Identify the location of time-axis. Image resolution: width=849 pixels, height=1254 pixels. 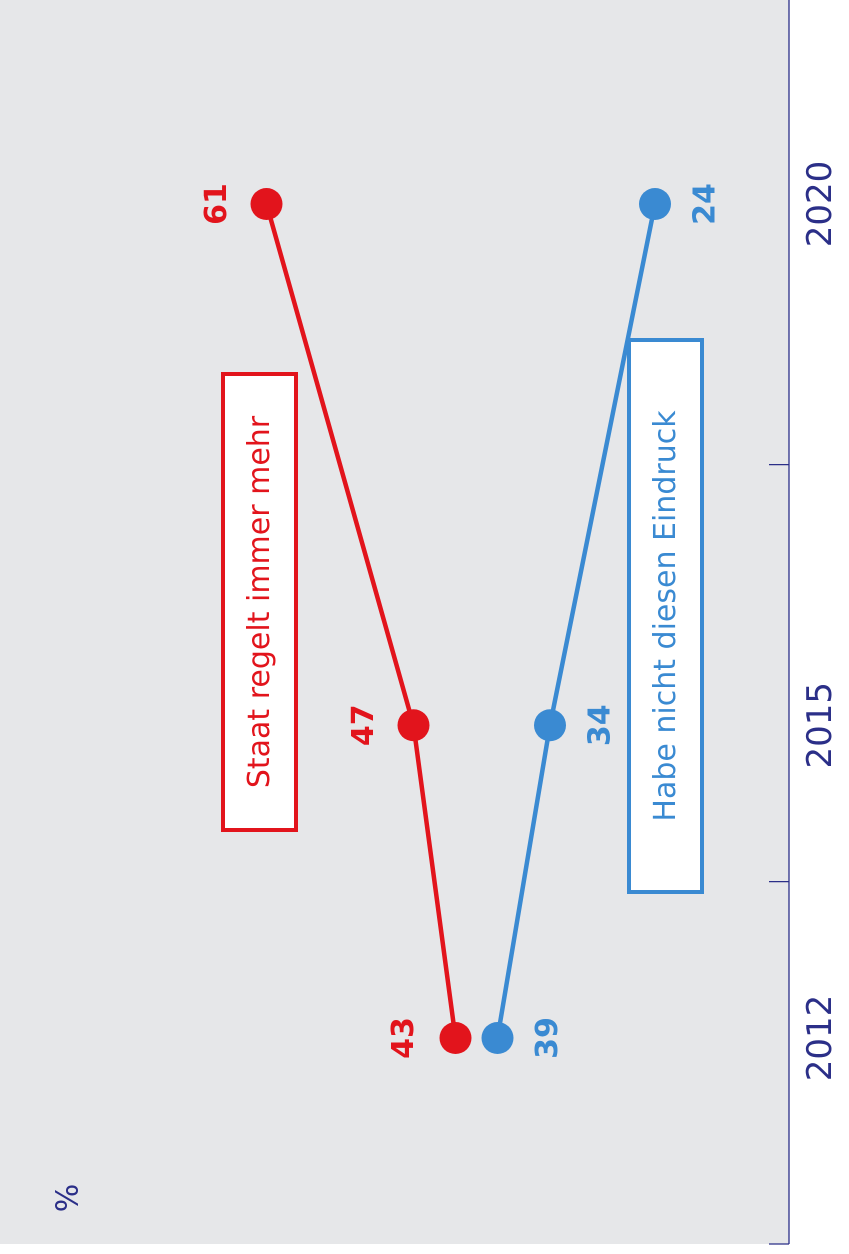
(779, 622).